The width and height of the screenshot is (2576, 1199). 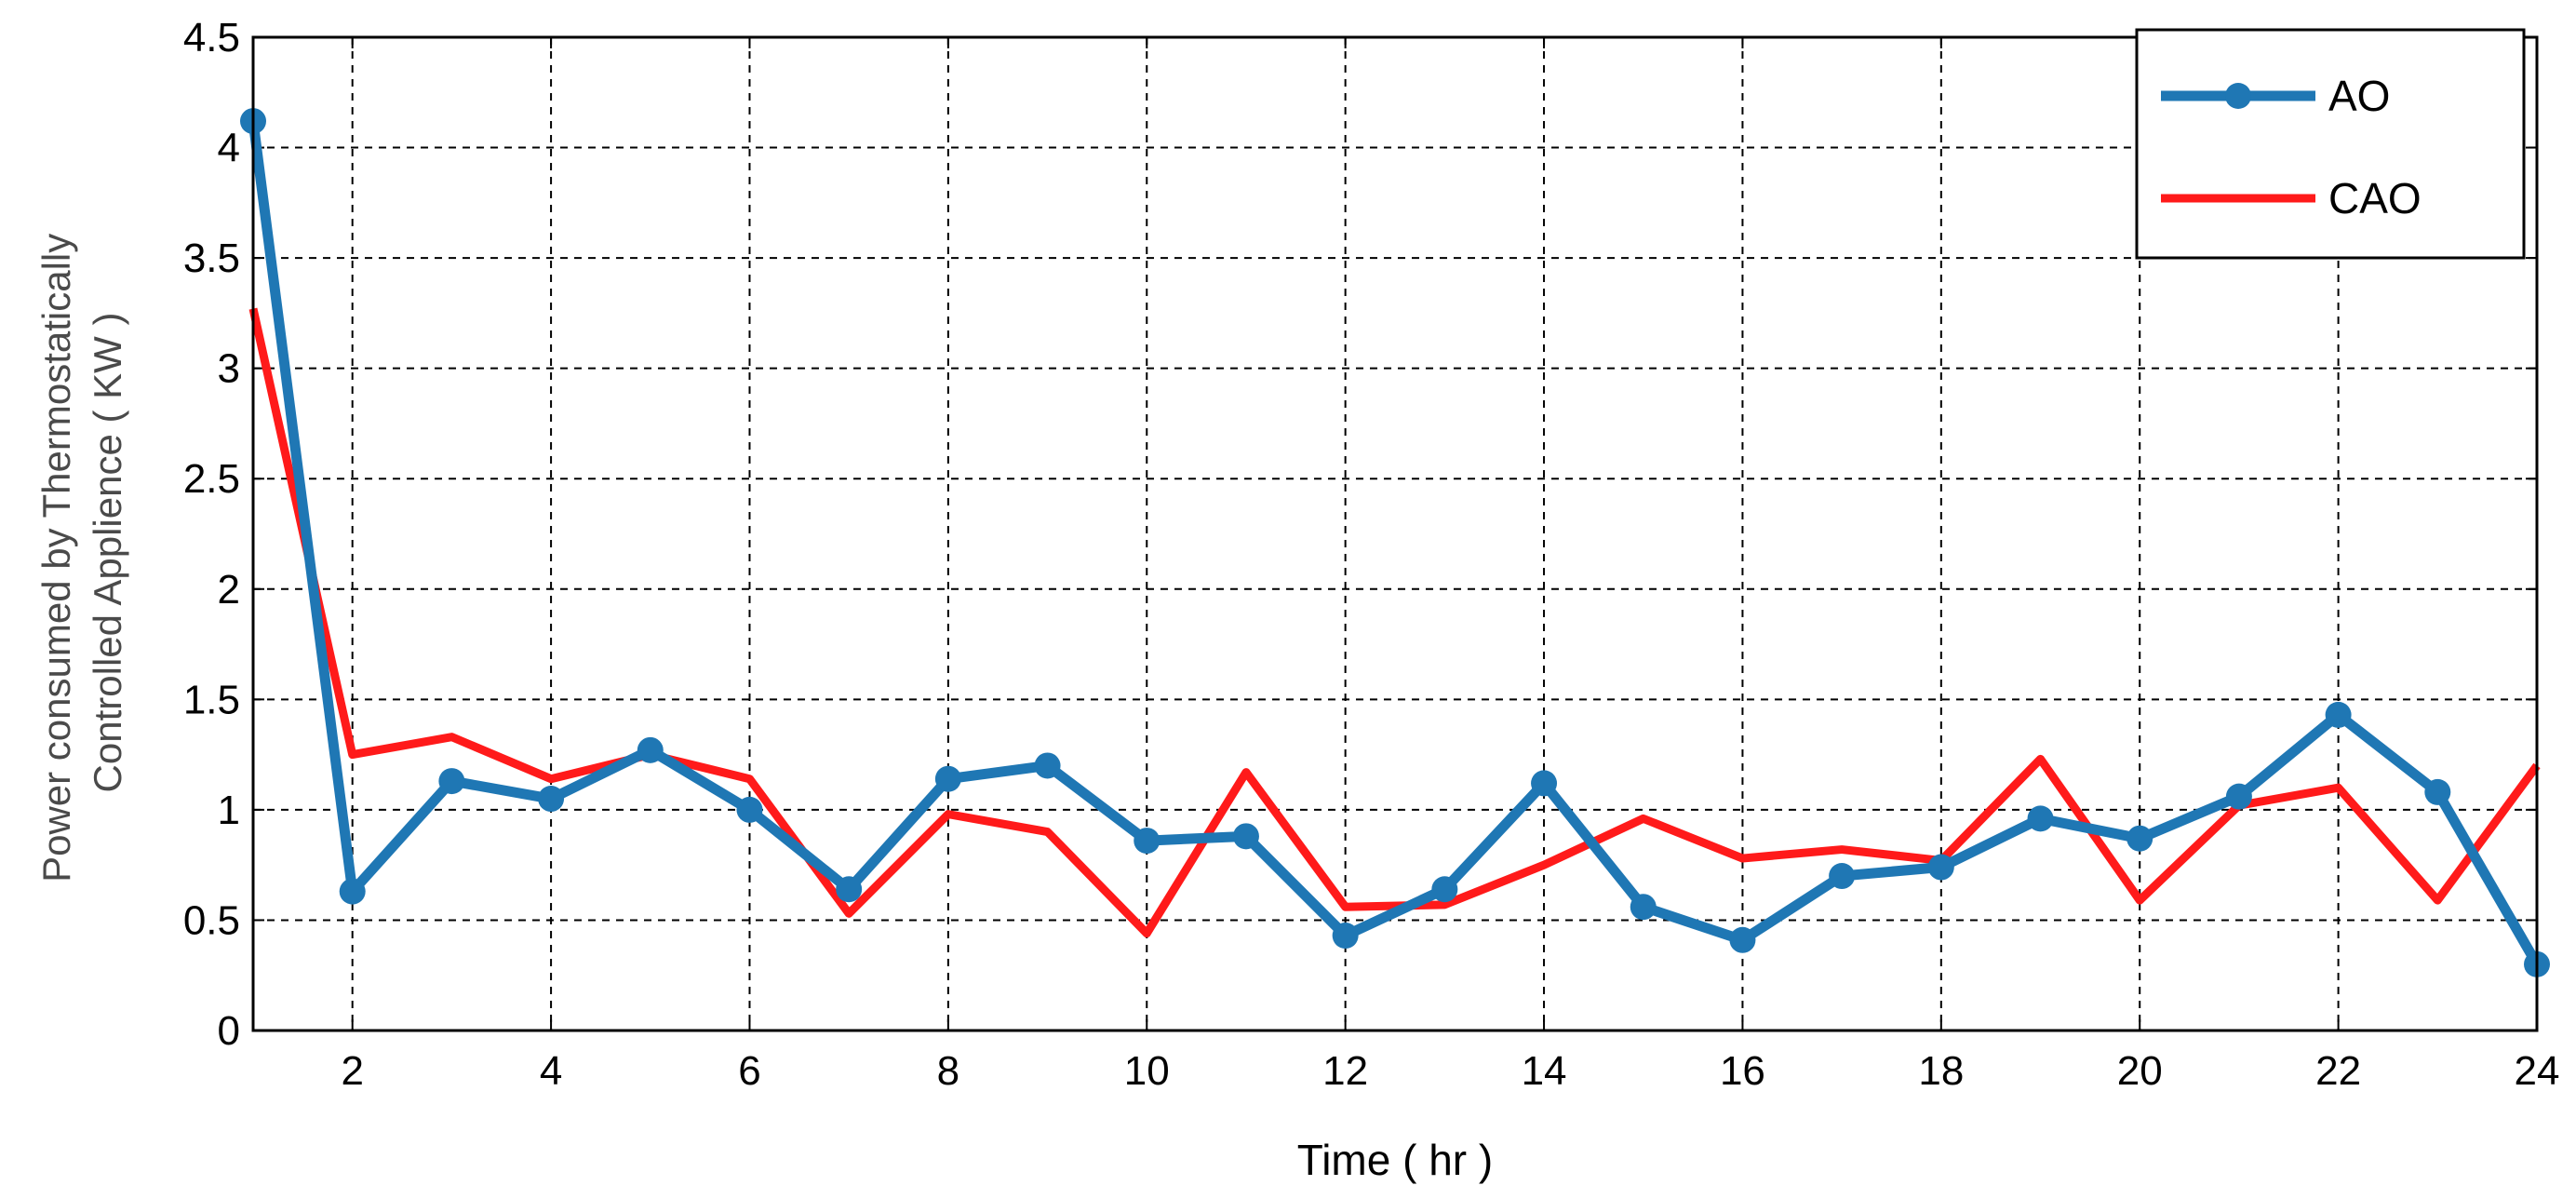 What do you see at coordinates (2359, 96) in the screenshot?
I see `legend-ao-label: AO` at bounding box center [2359, 96].